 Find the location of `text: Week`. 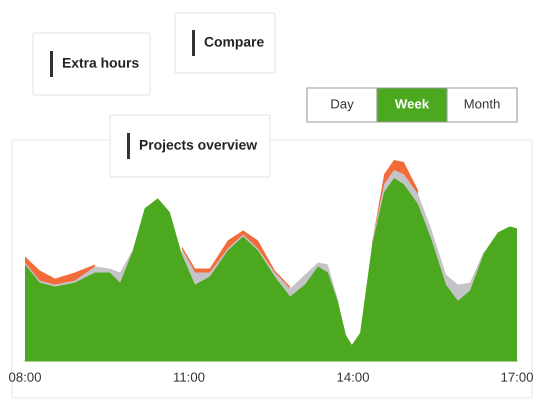

text: Week is located at coordinates (412, 103).